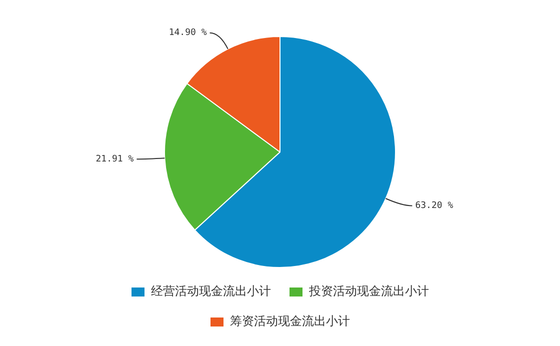  Describe the element at coordinates (290, 321) in the screenshot. I see `legend-label: 筹资活动现金流出小计` at that location.